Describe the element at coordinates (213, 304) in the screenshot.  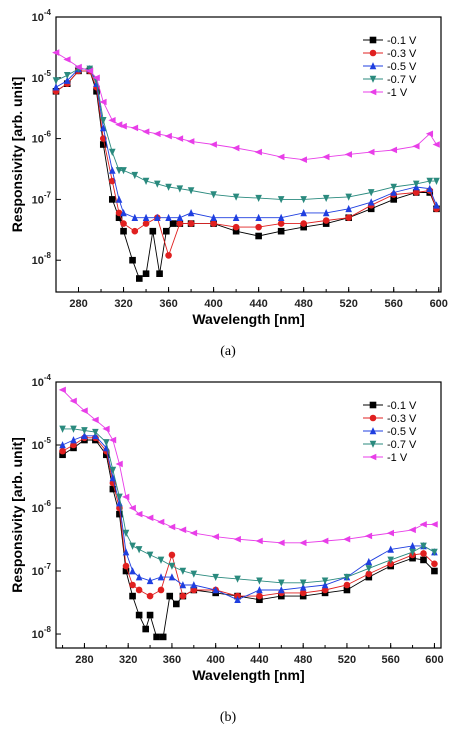
I see `chart-a-x-tick-label: 400` at that location.